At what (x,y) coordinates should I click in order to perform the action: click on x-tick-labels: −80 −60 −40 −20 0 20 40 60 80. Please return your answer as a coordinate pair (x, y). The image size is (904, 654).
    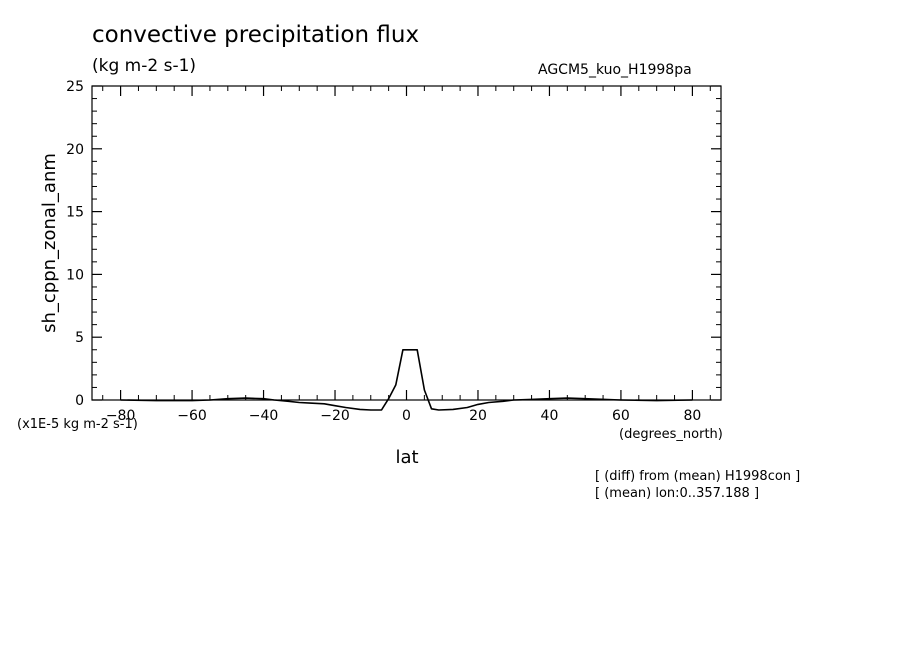
    Looking at the image, I should click on (404, 416).